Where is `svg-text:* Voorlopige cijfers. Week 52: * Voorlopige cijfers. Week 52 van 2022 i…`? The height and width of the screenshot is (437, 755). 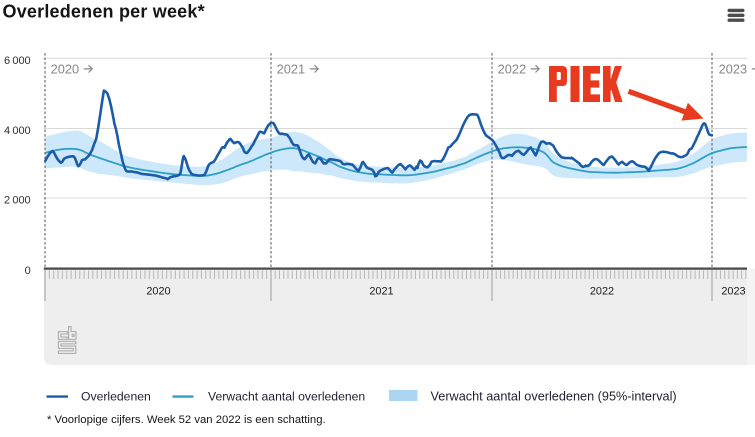 svg-text:* Voorlopige cijfers. Week 52: * Voorlopige cijfers. Week 52 van 2022 i… is located at coordinates (186, 420).